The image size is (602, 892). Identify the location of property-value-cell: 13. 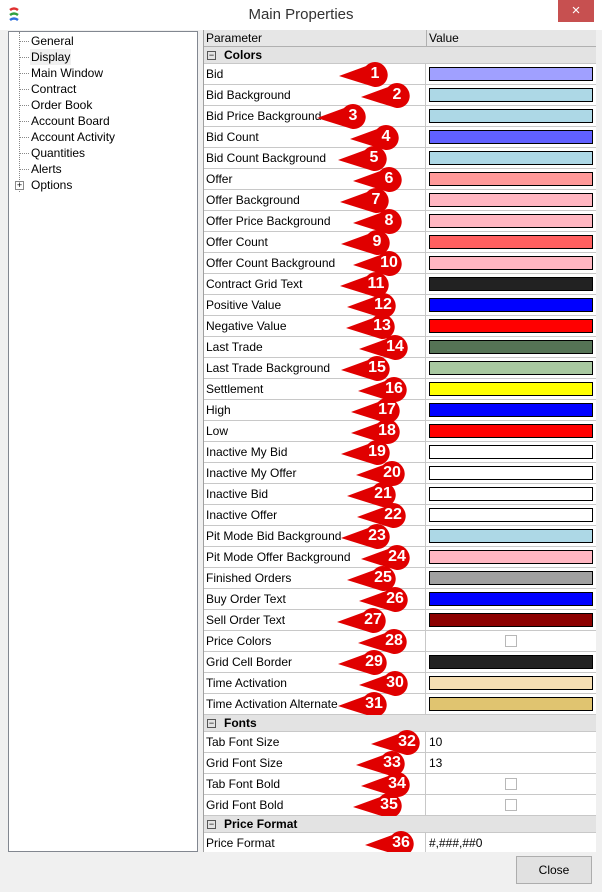
(511, 763).